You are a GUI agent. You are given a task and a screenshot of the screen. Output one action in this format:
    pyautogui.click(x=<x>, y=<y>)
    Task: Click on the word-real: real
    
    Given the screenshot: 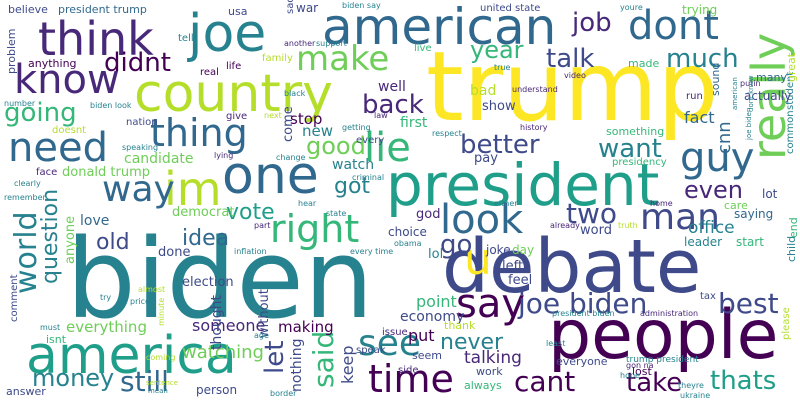 What is the action you would take?
    pyautogui.click(x=209, y=72)
    